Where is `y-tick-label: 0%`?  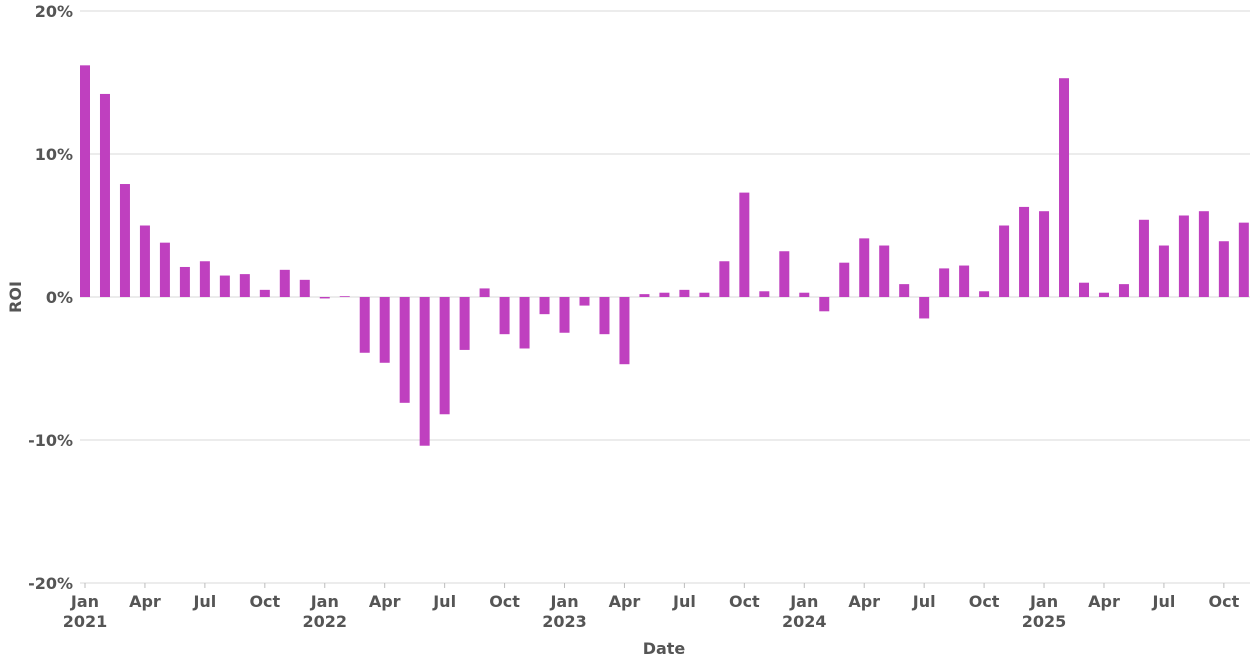
y-tick-label: 0% is located at coordinates (59, 297).